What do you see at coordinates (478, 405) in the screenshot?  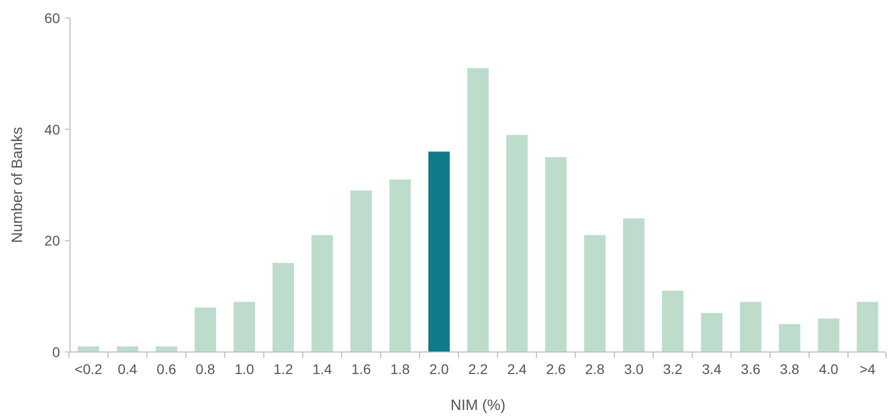 I see `x-axis-title: NIM (%)` at bounding box center [478, 405].